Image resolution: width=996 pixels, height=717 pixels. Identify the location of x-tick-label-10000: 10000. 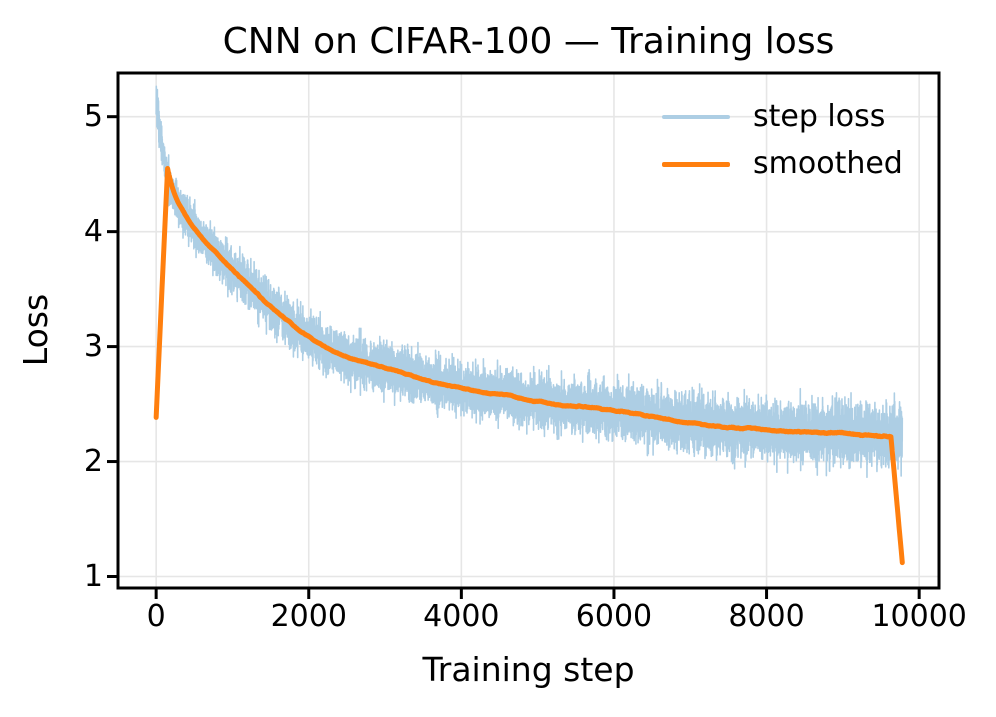
(919, 616).